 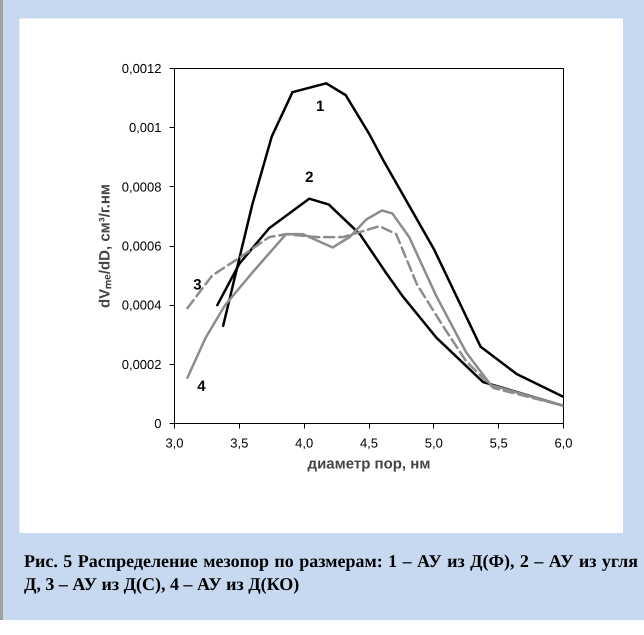 What do you see at coordinates (105, 246) in the screenshot?
I see `y-axis-title: dVₘₑ/dD, см³/г.нм` at bounding box center [105, 246].